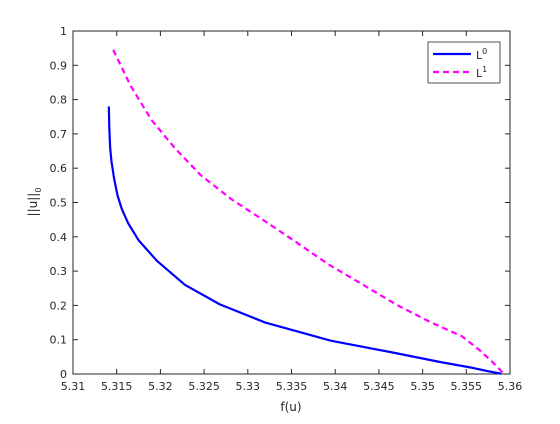  What do you see at coordinates (33, 205) in the screenshot?
I see `y-axis-label-main: ||u||` at bounding box center [33, 205].